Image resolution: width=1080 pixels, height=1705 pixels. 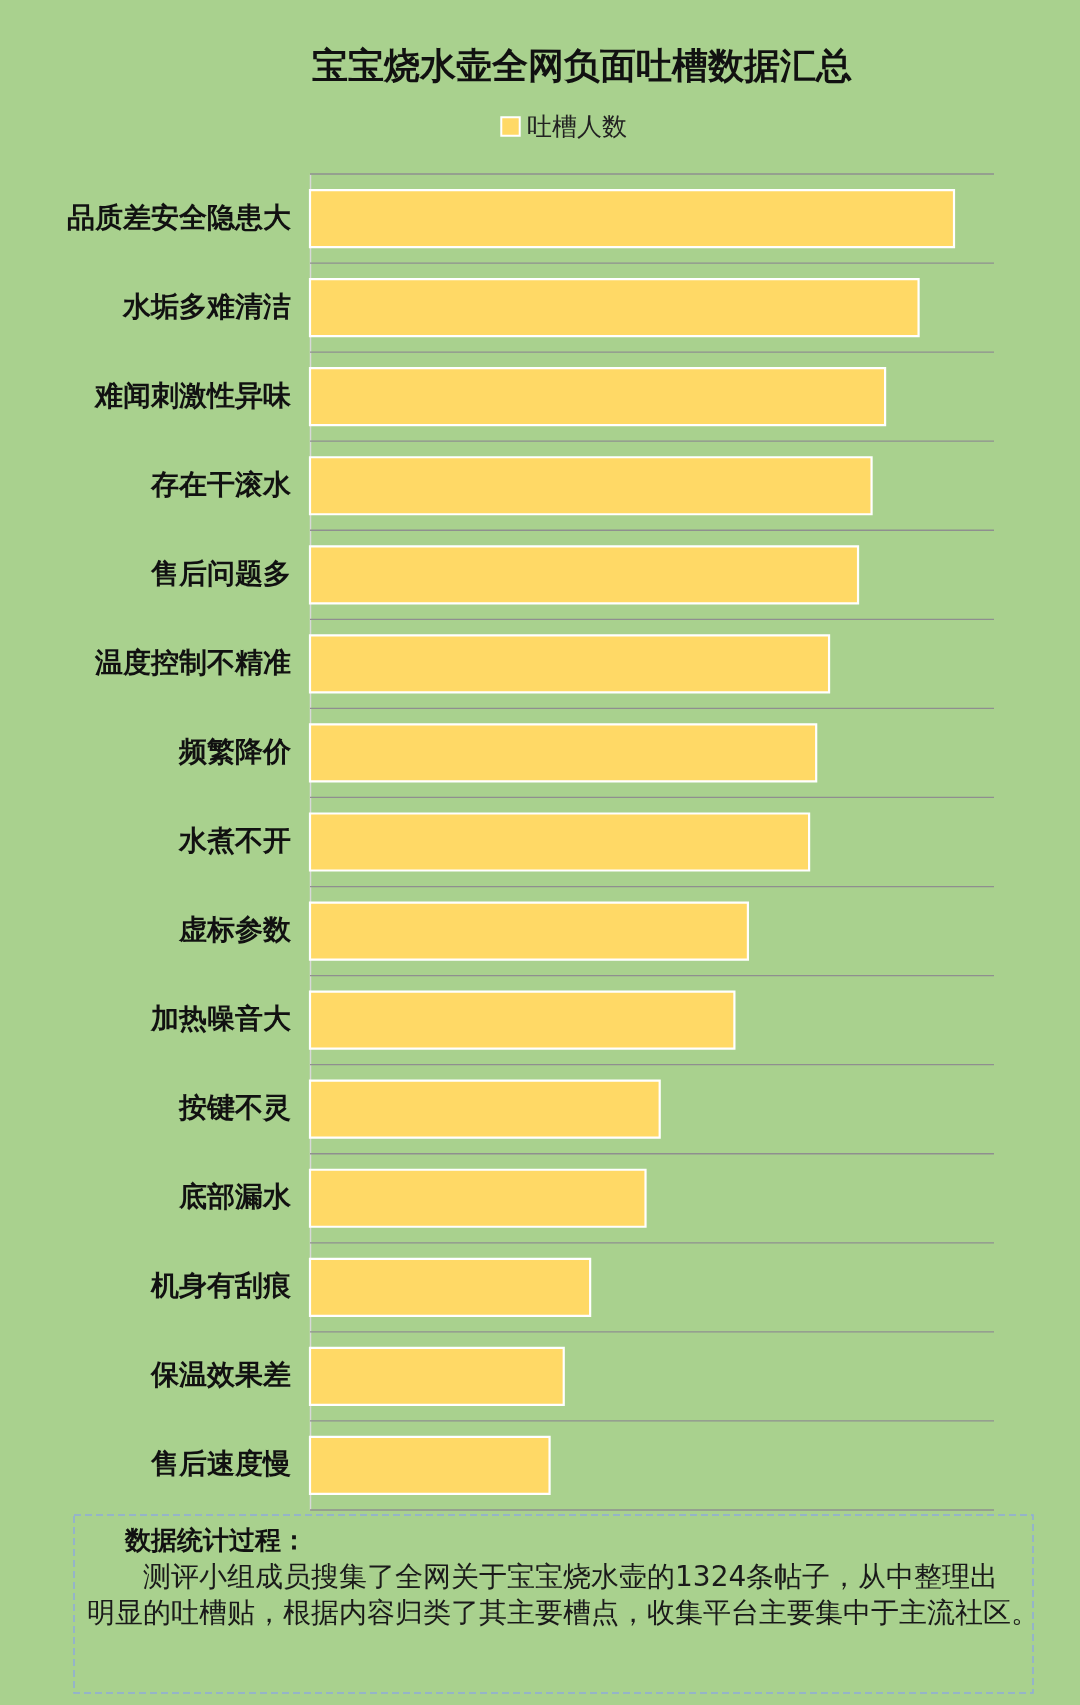 What do you see at coordinates (234, 1108) in the screenshot?
I see `y-tick-label: 按键不灵` at bounding box center [234, 1108].